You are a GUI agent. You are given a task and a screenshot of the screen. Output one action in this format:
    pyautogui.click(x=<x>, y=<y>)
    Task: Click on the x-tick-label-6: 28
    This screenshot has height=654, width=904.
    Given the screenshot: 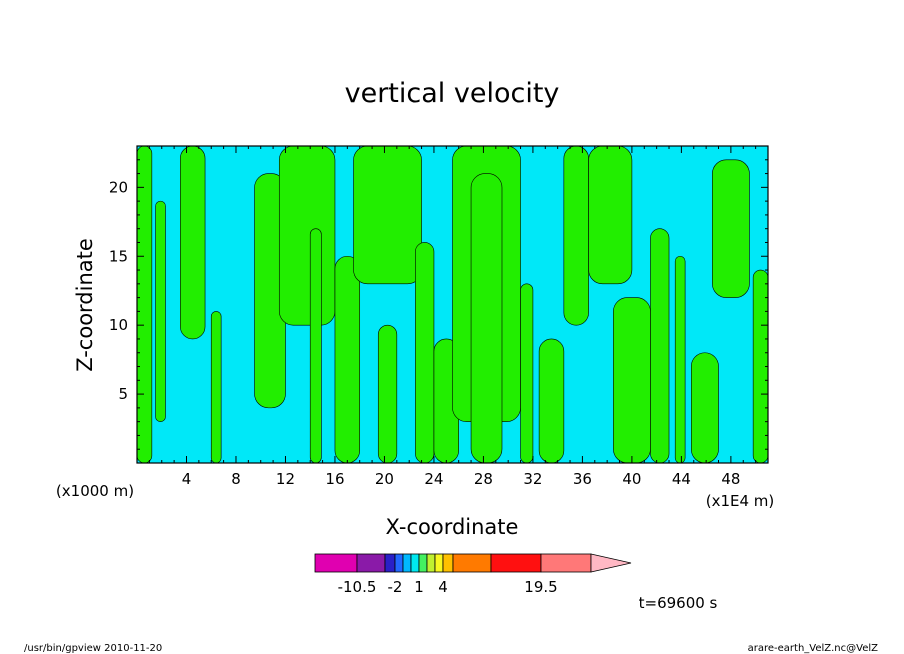 What is the action you would take?
    pyautogui.click(x=483, y=479)
    